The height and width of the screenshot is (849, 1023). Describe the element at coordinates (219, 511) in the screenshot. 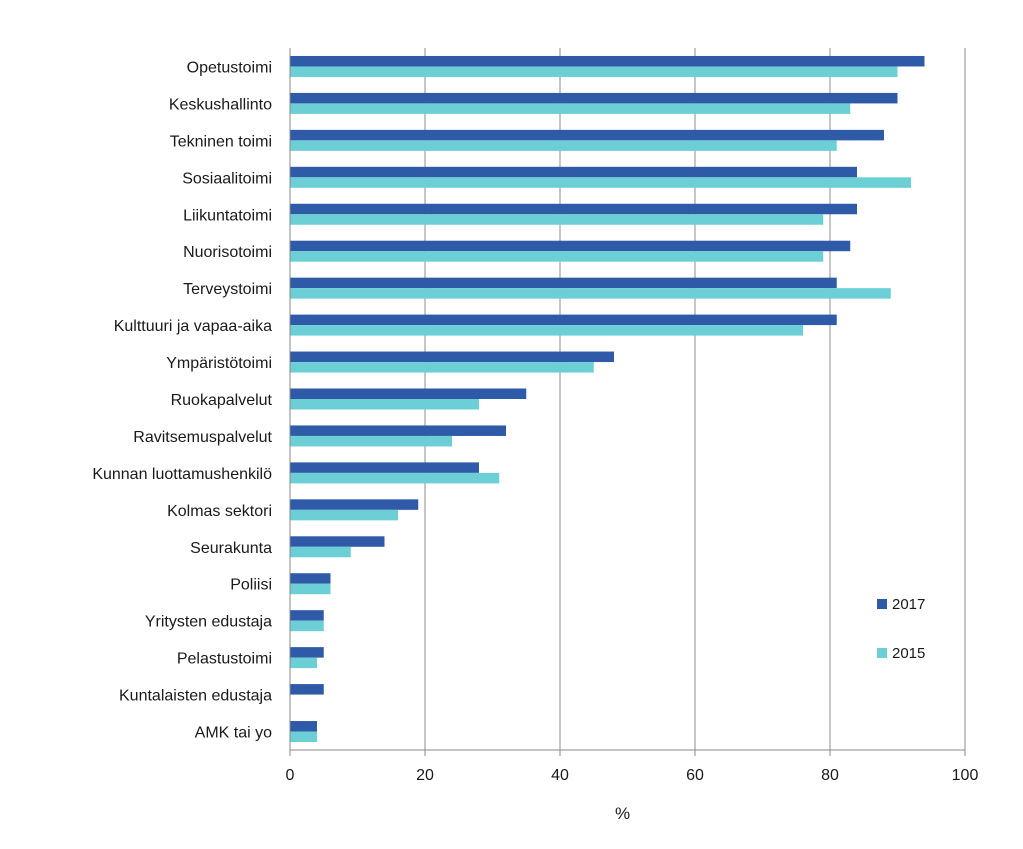

I see `category-label: Kolmas sektori` at that location.